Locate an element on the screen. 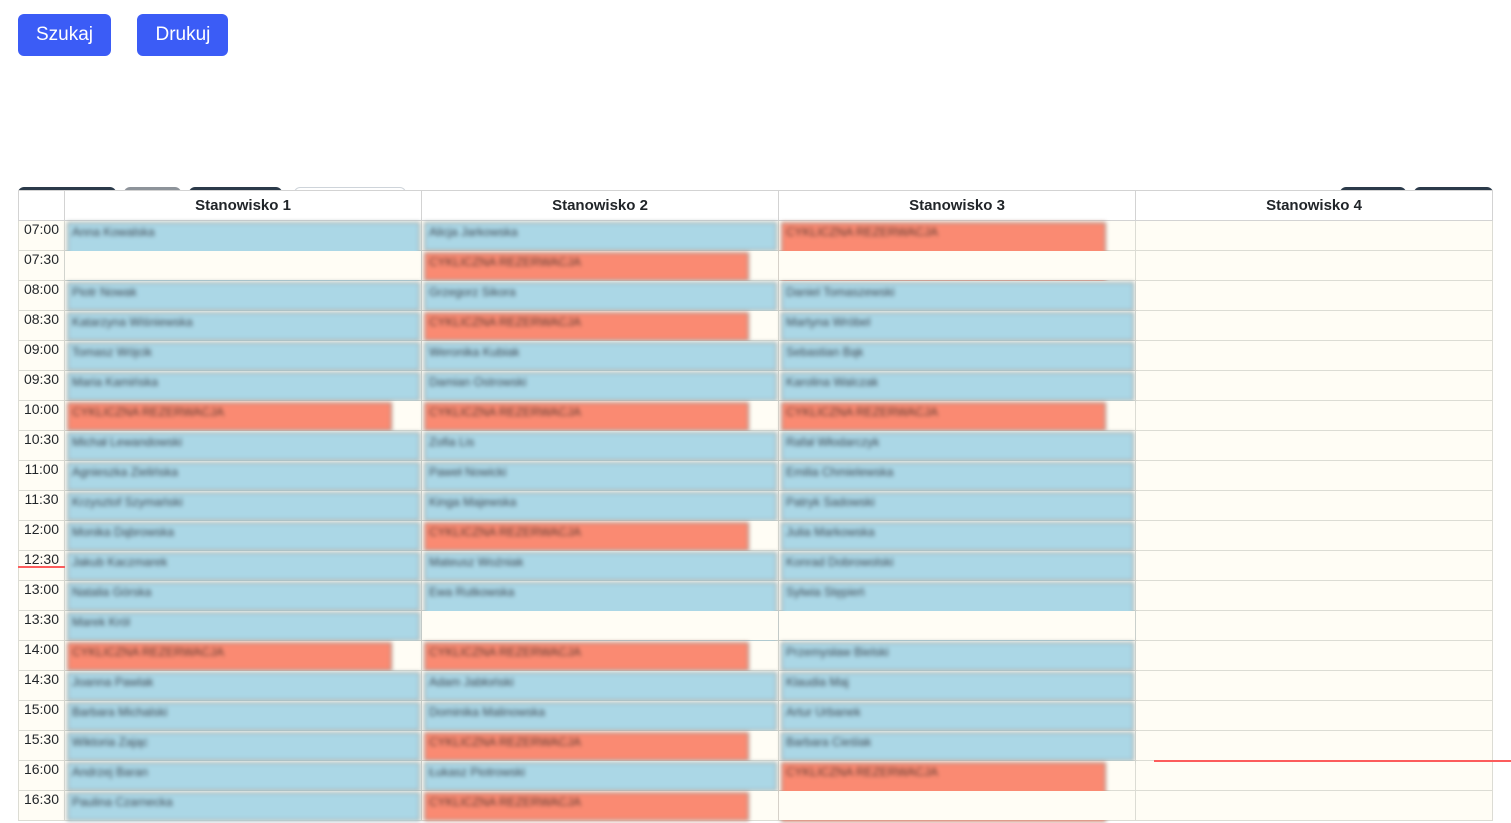 This screenshot has width=1511, height=823. slot-3-11-00: Emilia Chmielewska is located at coordinates (957, 475).